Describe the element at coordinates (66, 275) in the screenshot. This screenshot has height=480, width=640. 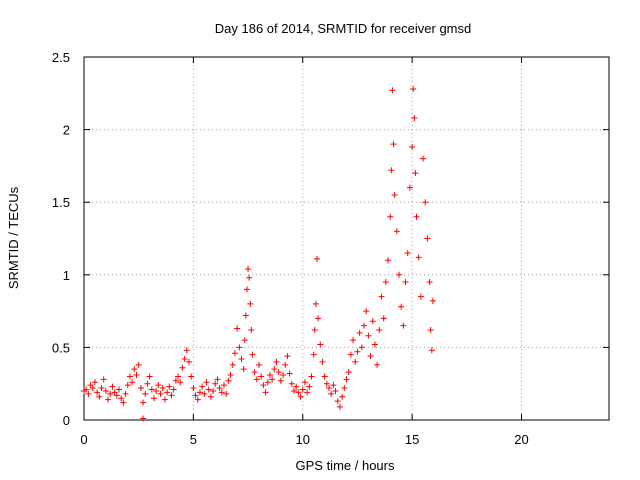
I see `y-tick-label: 1` at that location.